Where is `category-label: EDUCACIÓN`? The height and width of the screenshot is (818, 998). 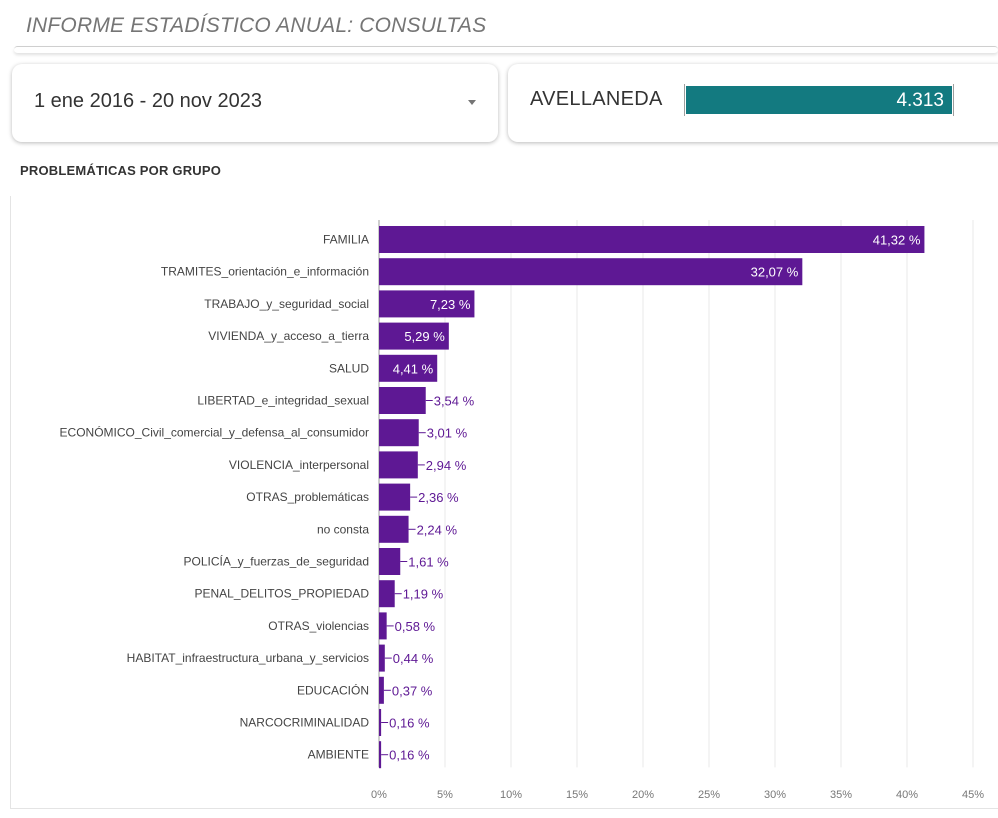
category-label: EDUCACIÓN is located at coordinates (333, 689).